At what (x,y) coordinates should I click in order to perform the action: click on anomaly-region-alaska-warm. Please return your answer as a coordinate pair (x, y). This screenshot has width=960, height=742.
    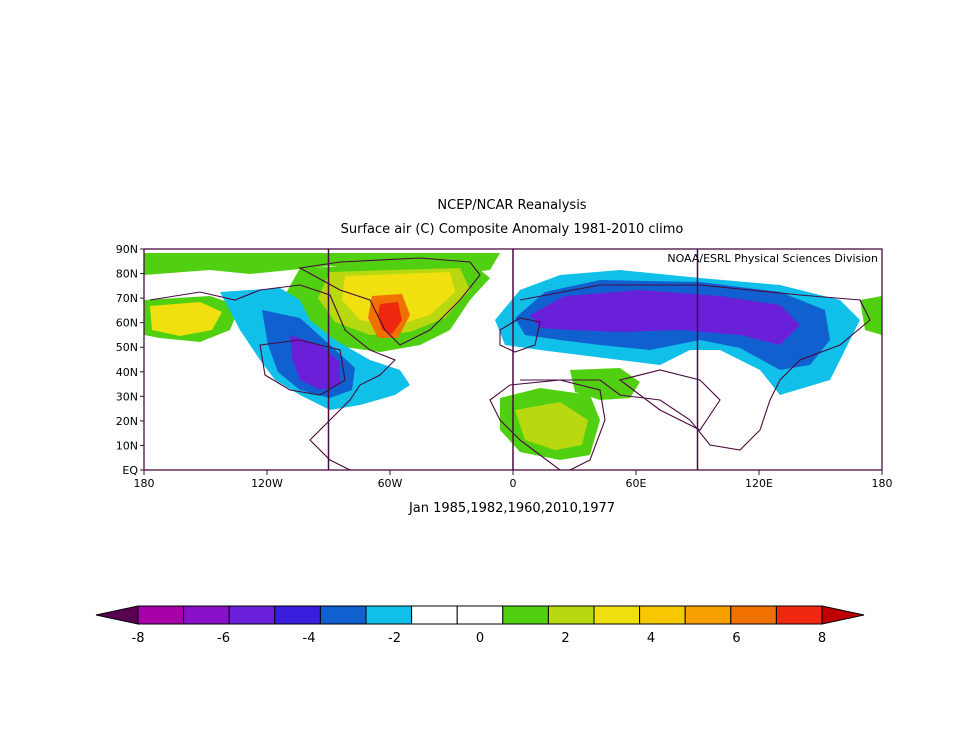
    Looking at the image, I should click on (186, 319).